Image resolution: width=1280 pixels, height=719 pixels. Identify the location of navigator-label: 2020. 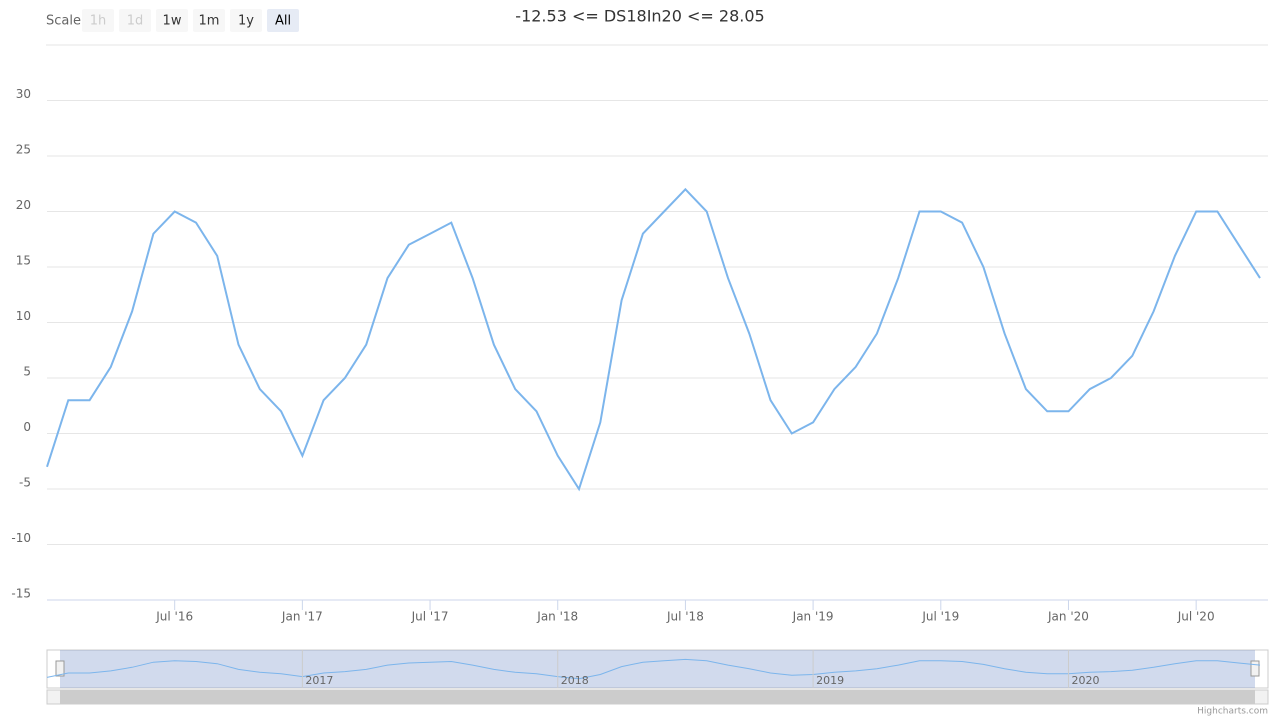
(1085, 680).